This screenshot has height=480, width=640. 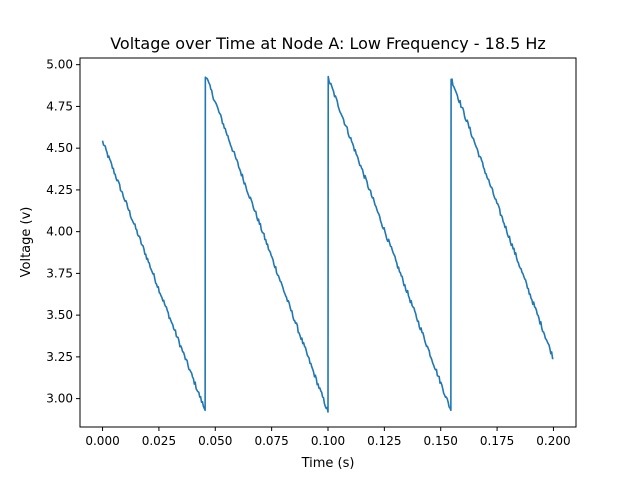 I want to click on x-tick-label: 0.000, so click(x=102, y=441).